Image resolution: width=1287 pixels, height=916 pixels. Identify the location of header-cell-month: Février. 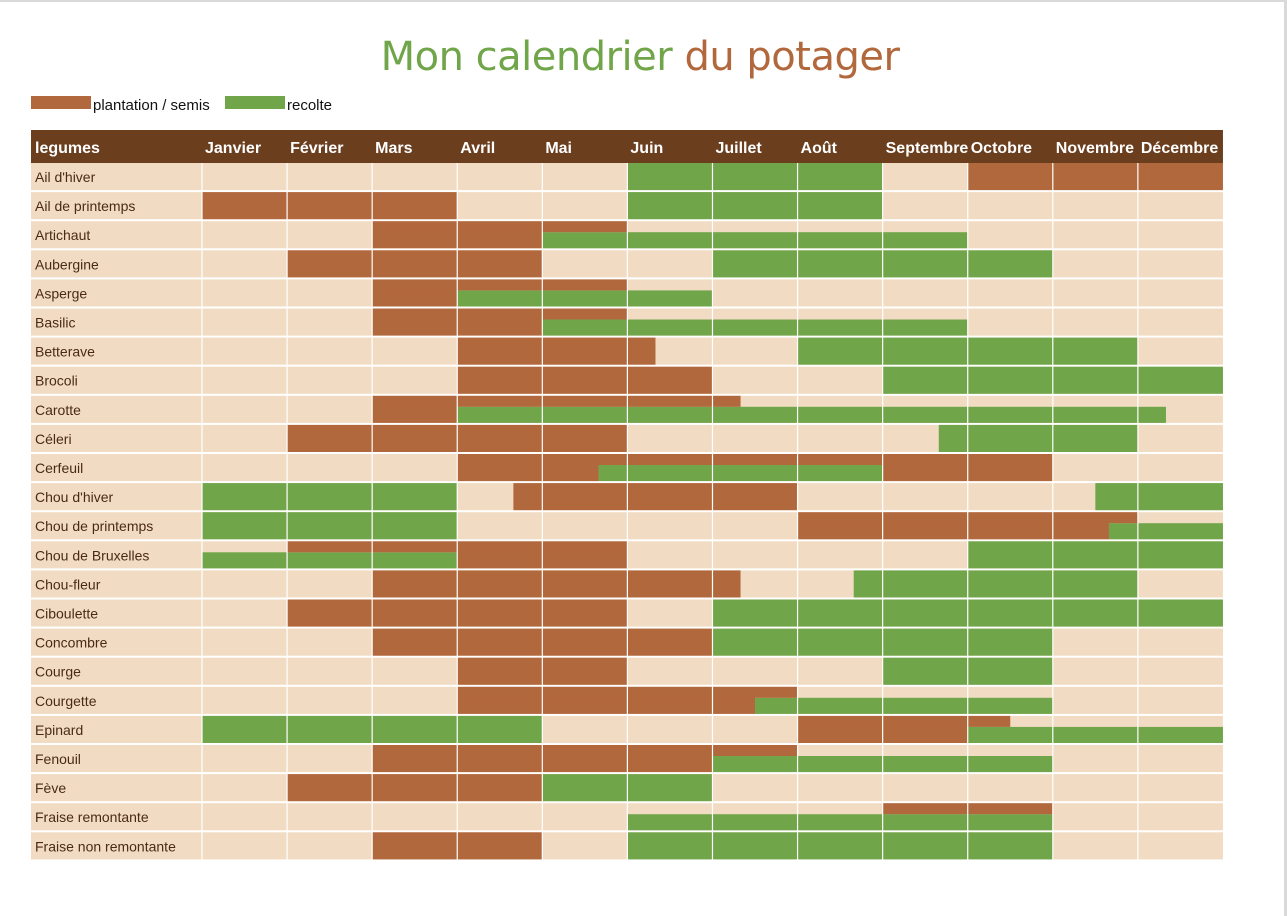
(316, 148).